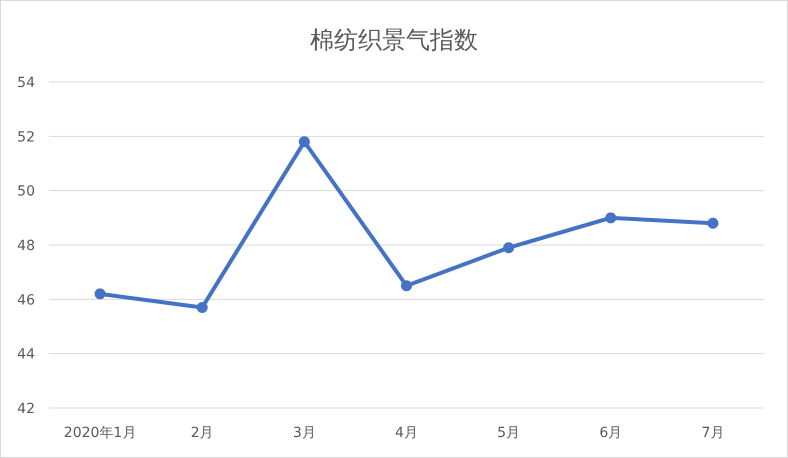 This screenshot has height=458, width=788. Describe the element at coordinates (304, 433) in the screenshot. I see `x-tick-label: 3月` at that location.